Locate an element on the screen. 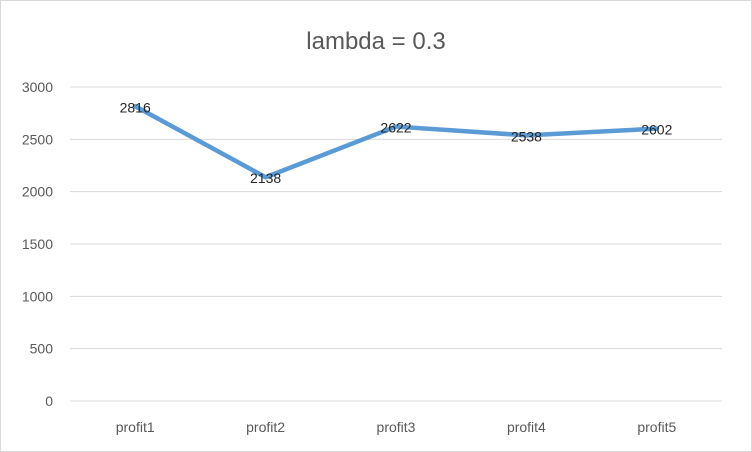 This screenshot has height=452, width=752. x-tick-label: profit1 is located at coordinates (135, 427).